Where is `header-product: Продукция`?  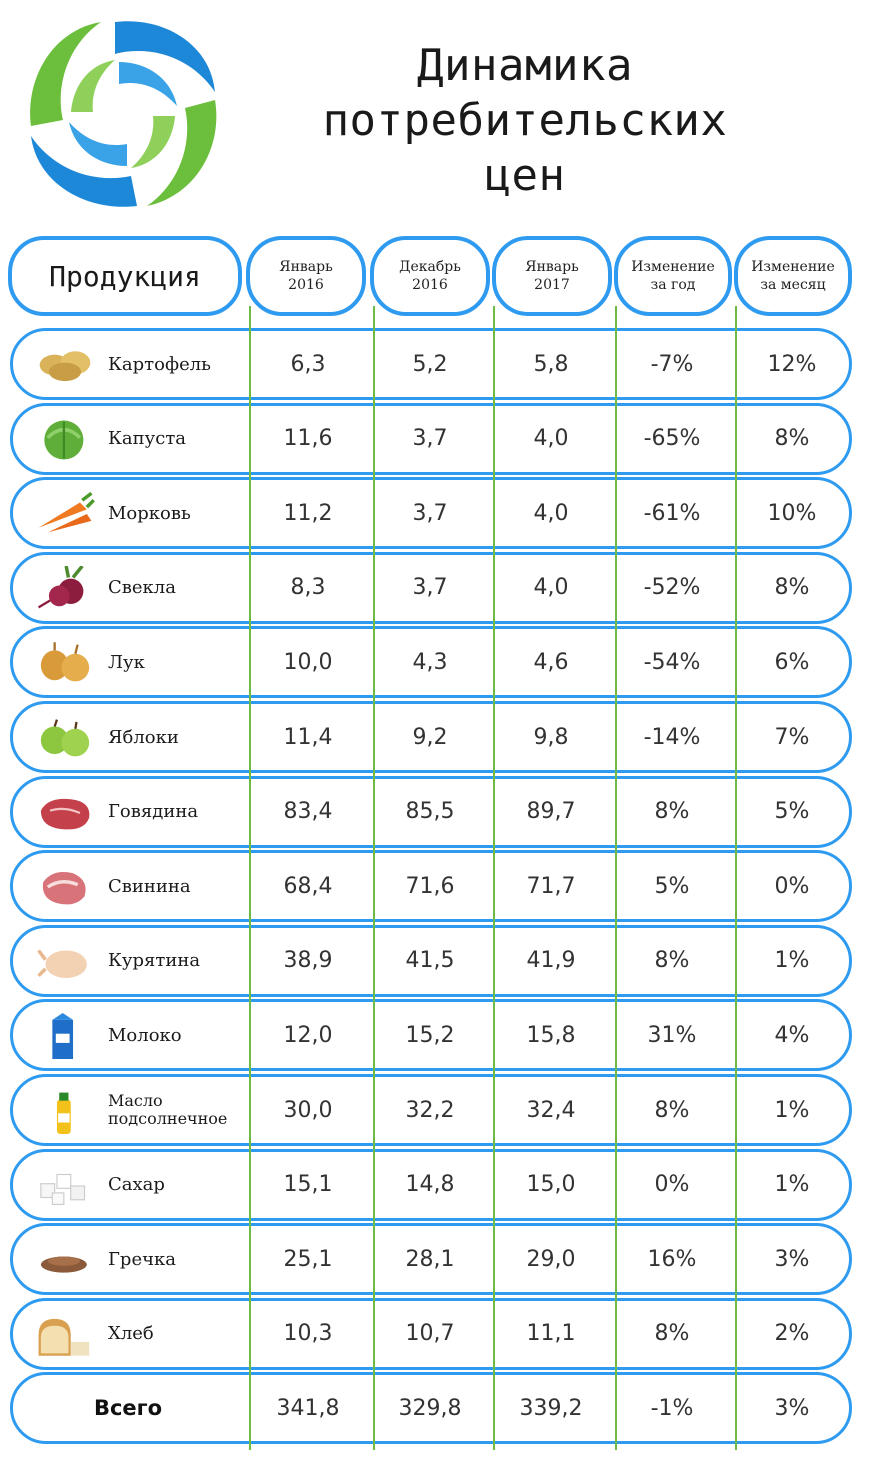
header-product: Продукция is located at coordinates (125, 276).